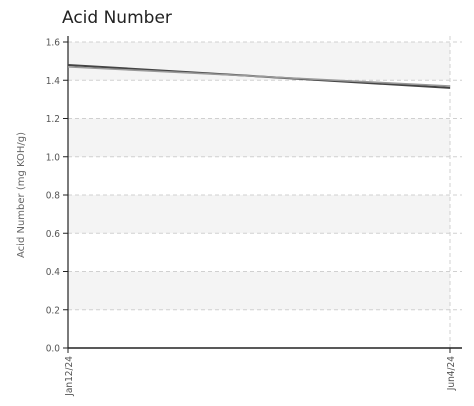  Describe the element at coordinates (53, 81) in the screenshot. I see `y-tick-label: 1.4` at that location.